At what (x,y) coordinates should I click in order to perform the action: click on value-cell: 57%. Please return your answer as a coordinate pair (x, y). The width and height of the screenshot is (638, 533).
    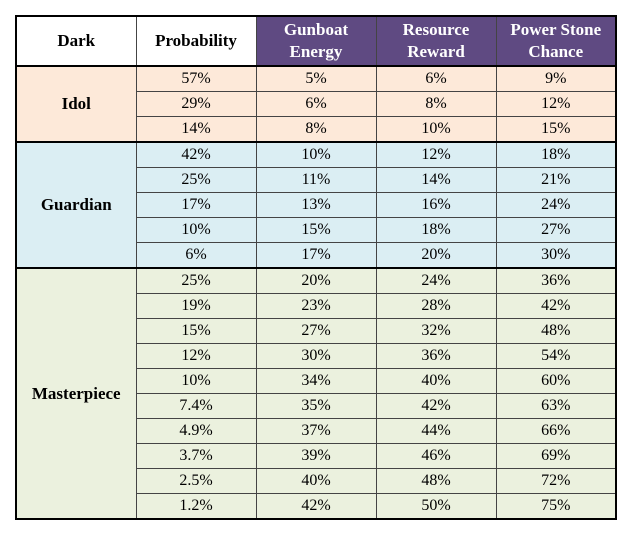
    Looking at the image, I should click on (196, 78).